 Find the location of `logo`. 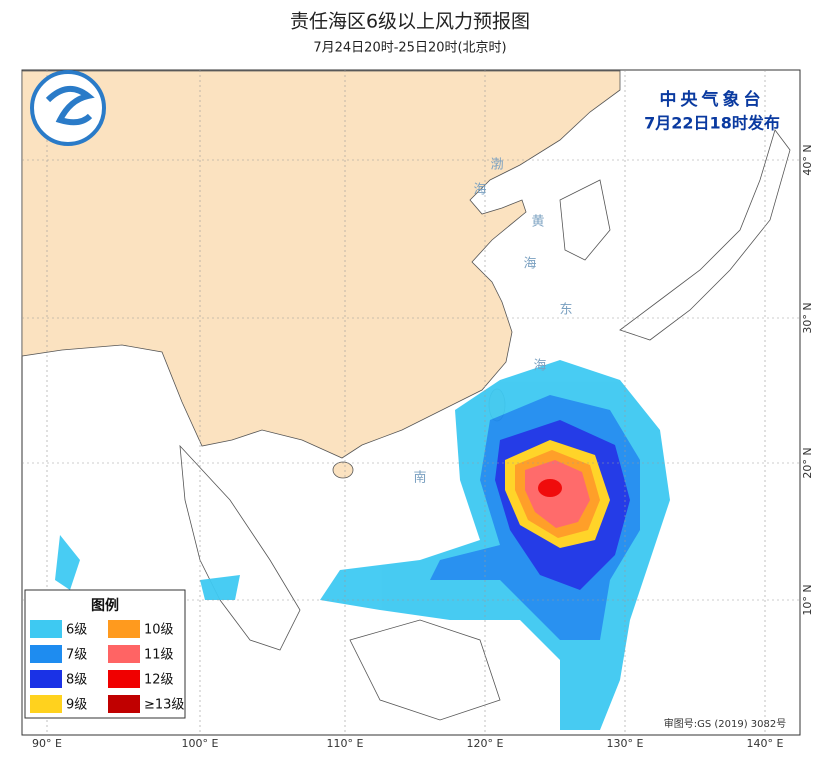

logo is located at coordinates (68, 108).